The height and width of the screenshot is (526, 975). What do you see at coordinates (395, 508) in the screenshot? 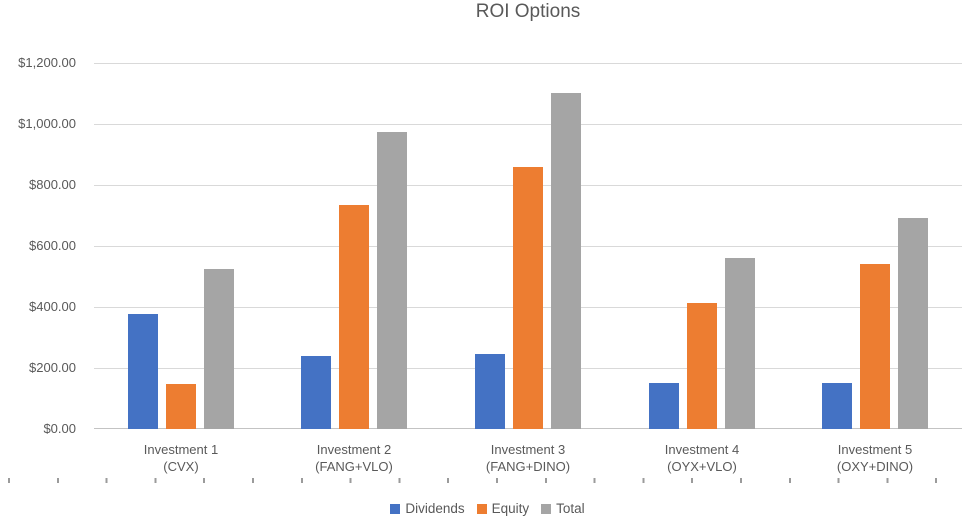
I see `legend-swatch-dividends-icon` at bounding box center [395, 508].